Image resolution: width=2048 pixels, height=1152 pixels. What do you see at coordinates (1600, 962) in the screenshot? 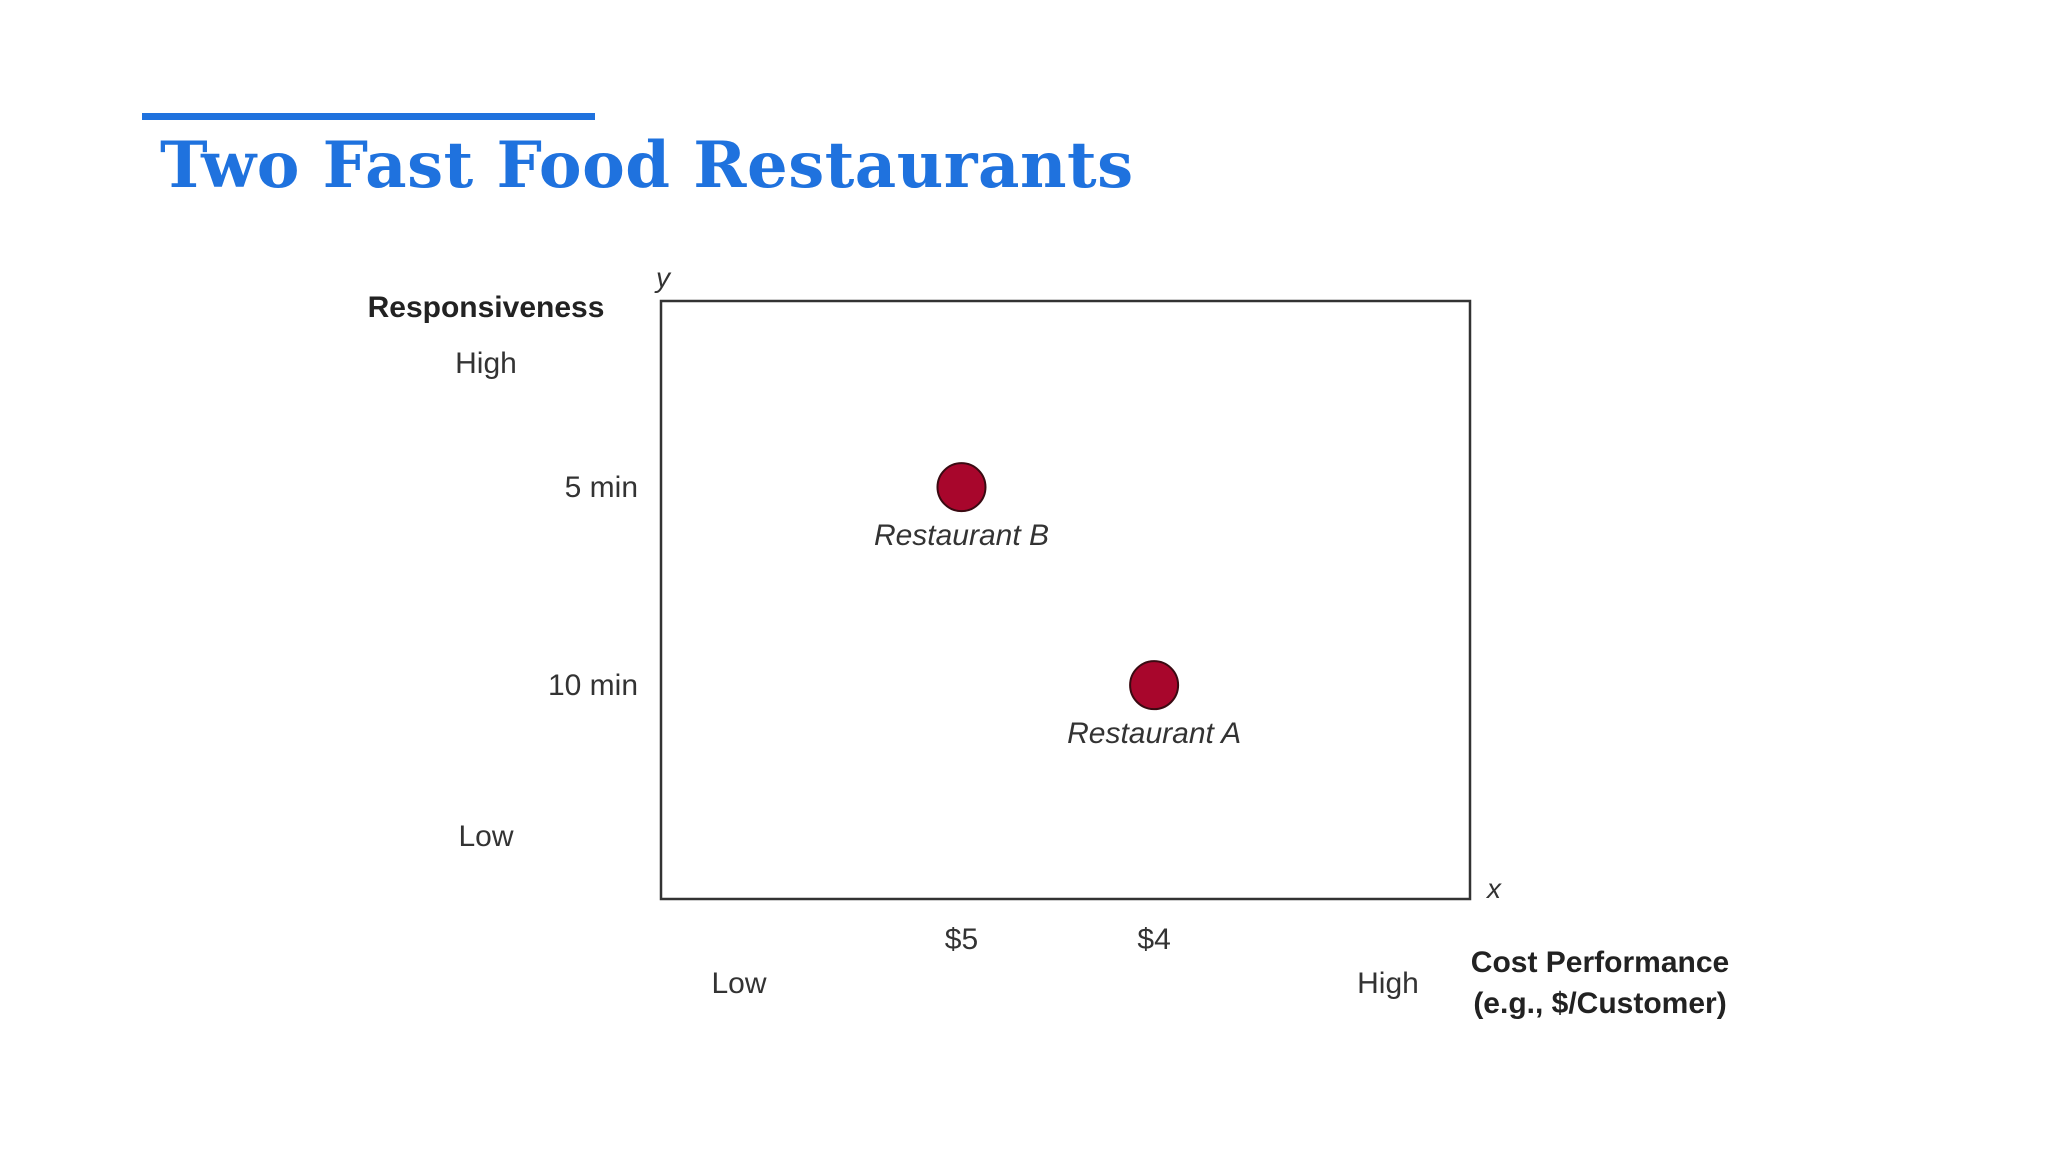
I see `x-axis-title-line-1: Cost Performance` at bounding box center [1600, 962].